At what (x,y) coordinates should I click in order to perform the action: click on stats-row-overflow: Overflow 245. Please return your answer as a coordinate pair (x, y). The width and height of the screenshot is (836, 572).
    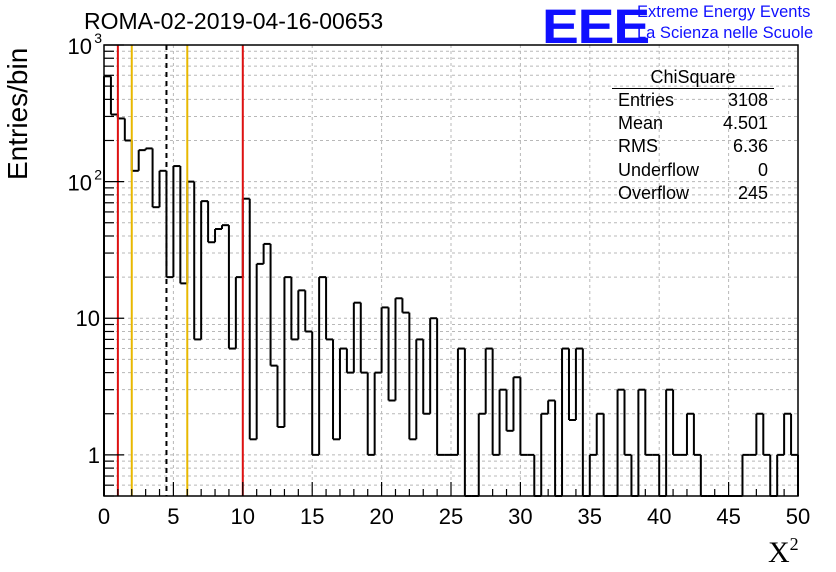
    Looking at the image, I should click on (694, 193).